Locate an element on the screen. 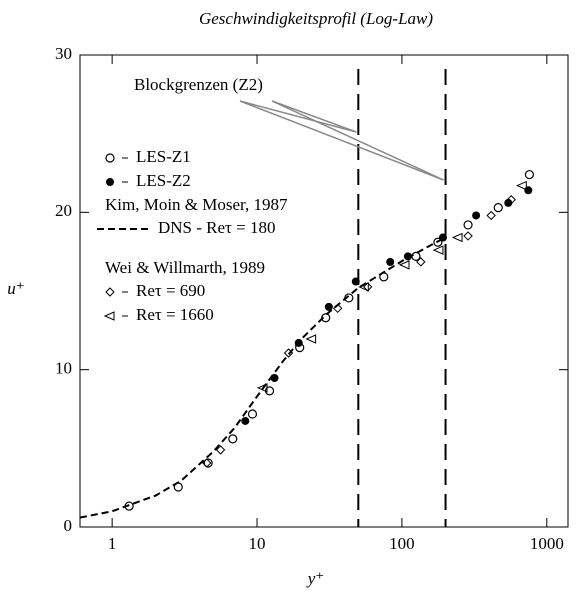 Image resolution: width=580 pixels, height=595 pixels. legend-group-title: Kim, Moin & Moser, 1987 is located at coordinates (196, 204).